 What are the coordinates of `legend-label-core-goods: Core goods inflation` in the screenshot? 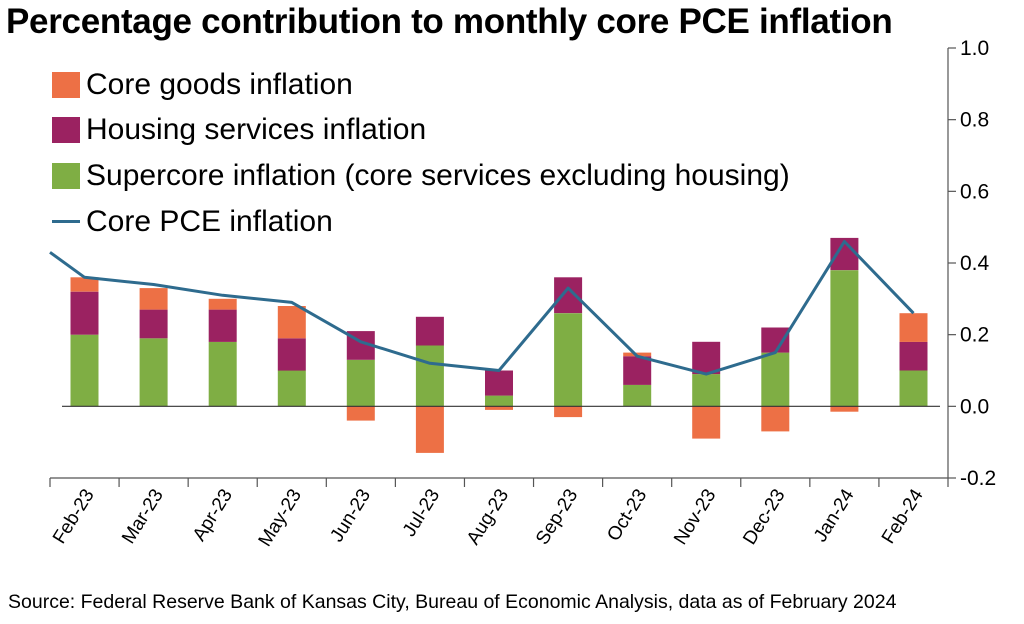 It's located at (219, 84).